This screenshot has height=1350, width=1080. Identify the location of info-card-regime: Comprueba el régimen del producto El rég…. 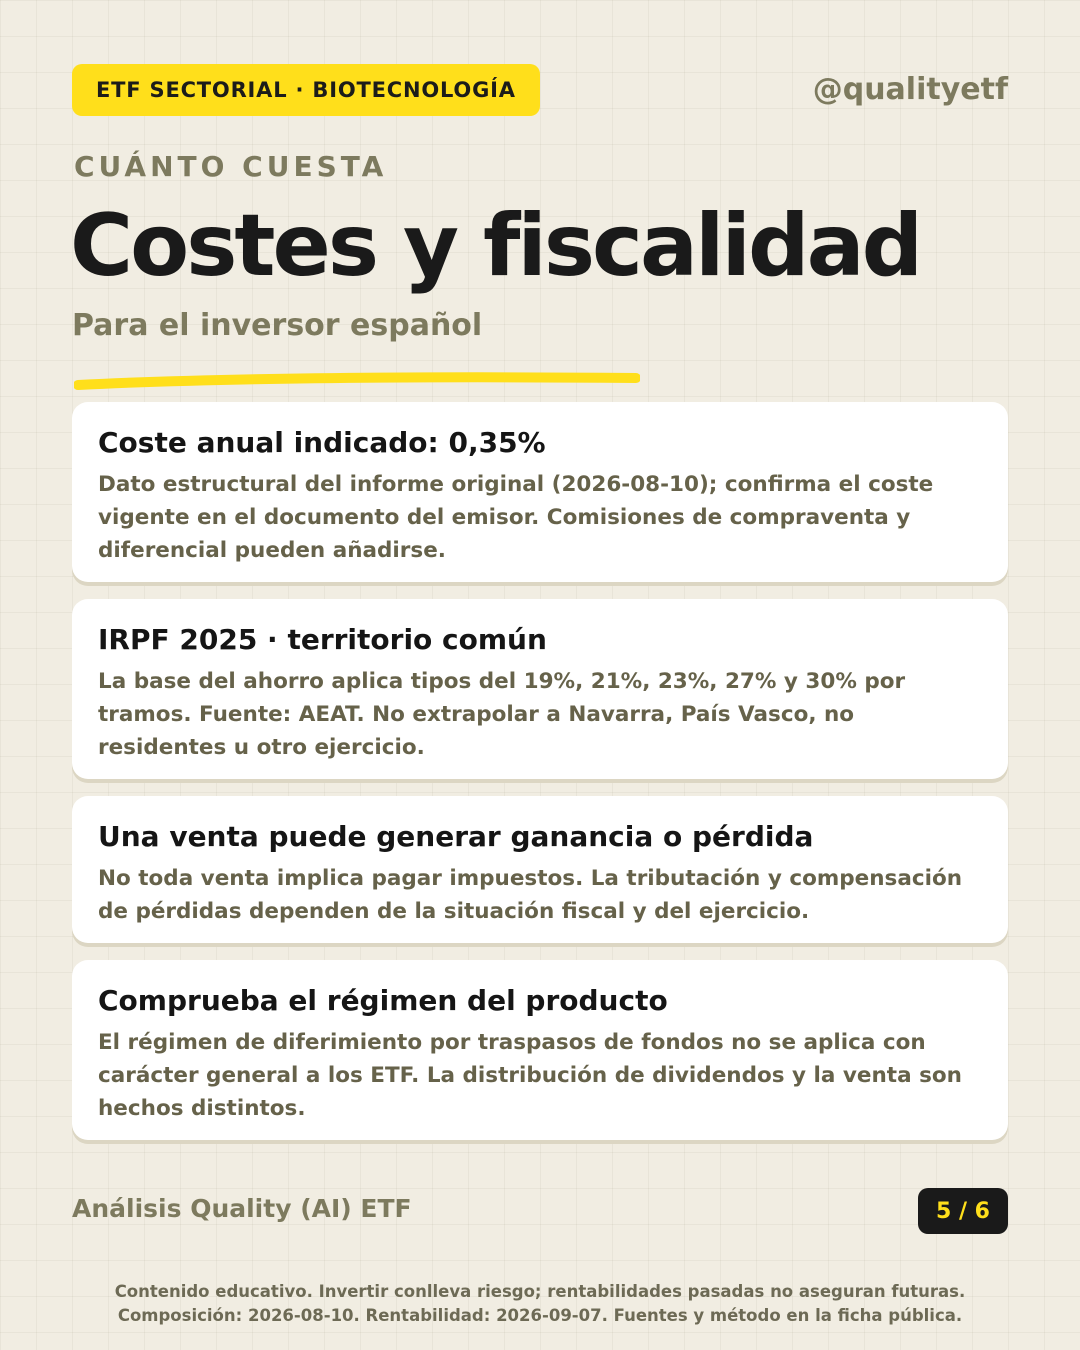
(540, 1050).